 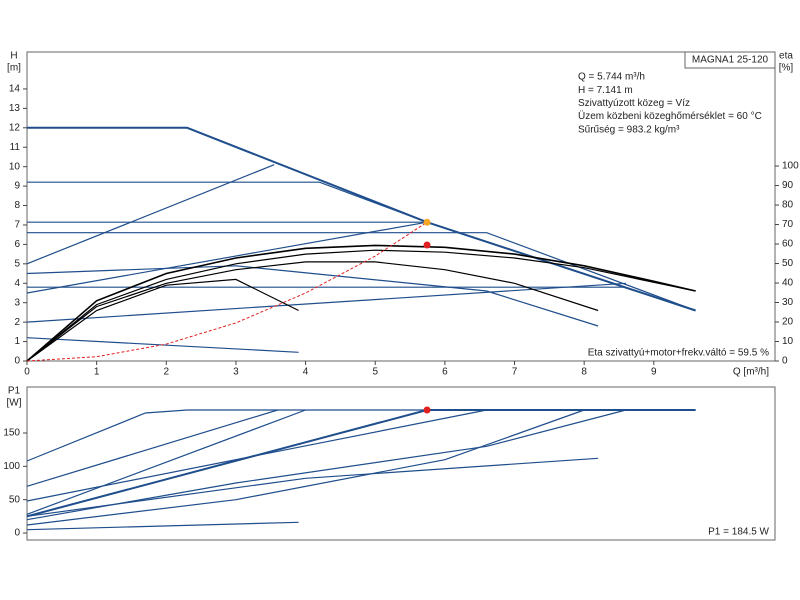 I want to click on note: P1 = 184.5 W, so click(x=738, y=532).